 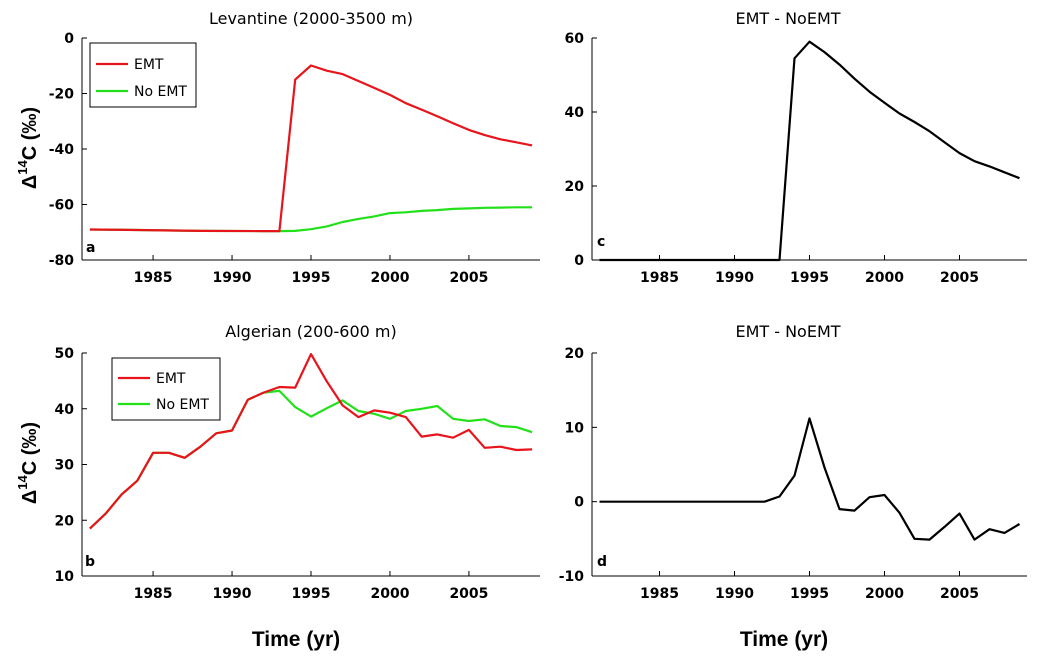 What do you see at coordinates (65, 466) in the screenshot?
I see `y-tick-label: 30` at bounding box center [65, 466].